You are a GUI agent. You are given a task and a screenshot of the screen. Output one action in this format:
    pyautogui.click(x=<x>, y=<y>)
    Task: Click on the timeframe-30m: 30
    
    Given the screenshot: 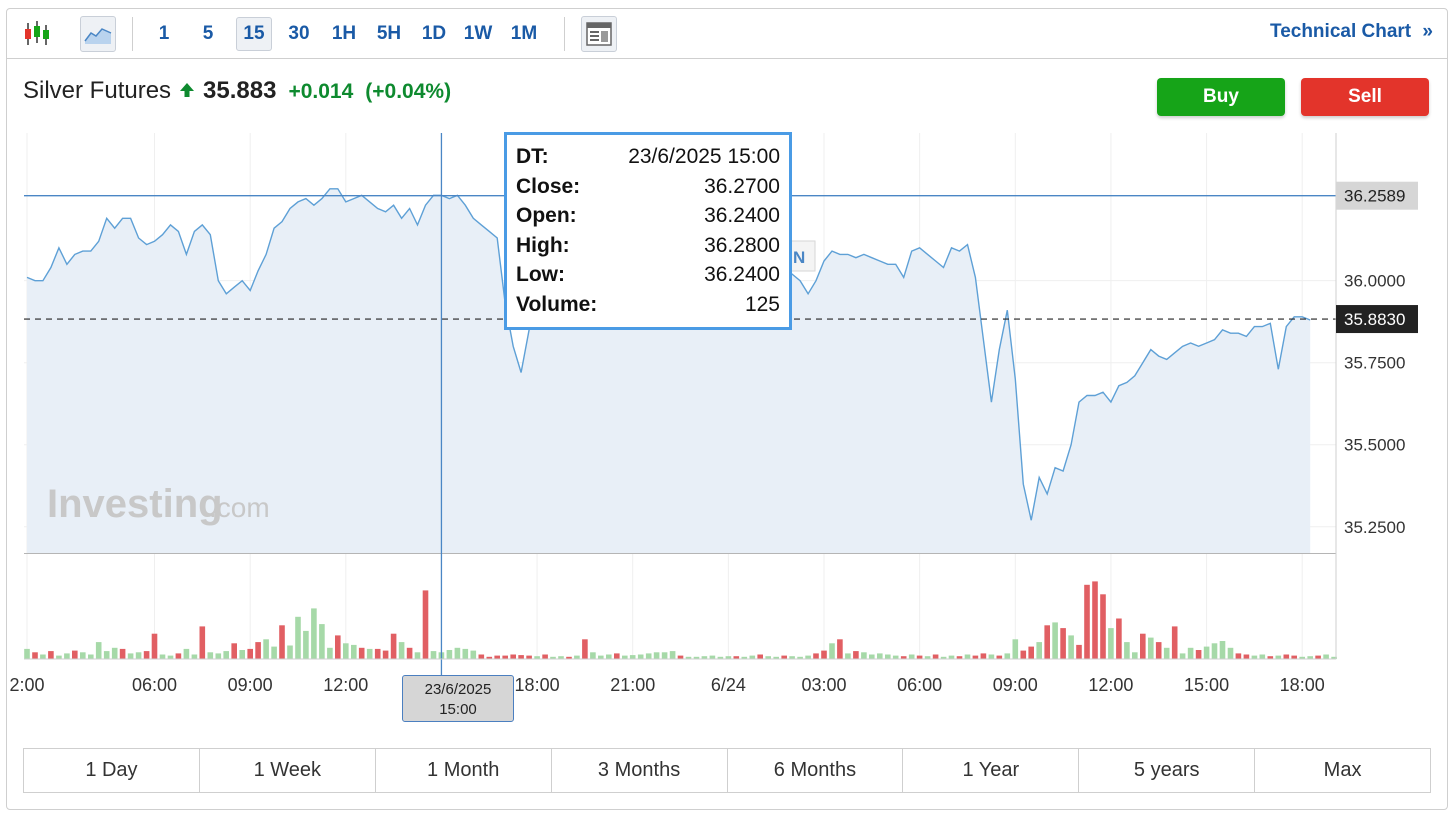 What is the action you would take?
    pyautogui.click(x=299, y=33)
    